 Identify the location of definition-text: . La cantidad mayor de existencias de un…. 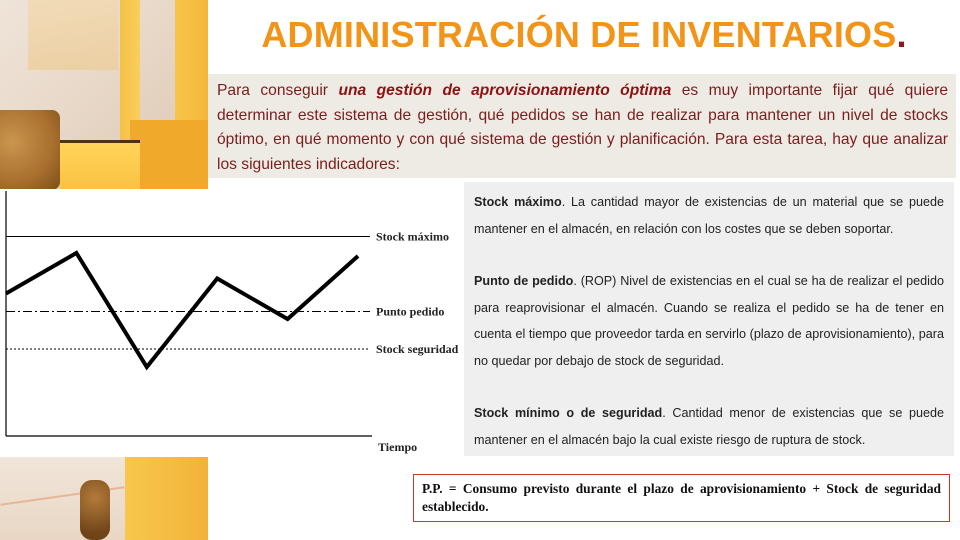
(709, 215).